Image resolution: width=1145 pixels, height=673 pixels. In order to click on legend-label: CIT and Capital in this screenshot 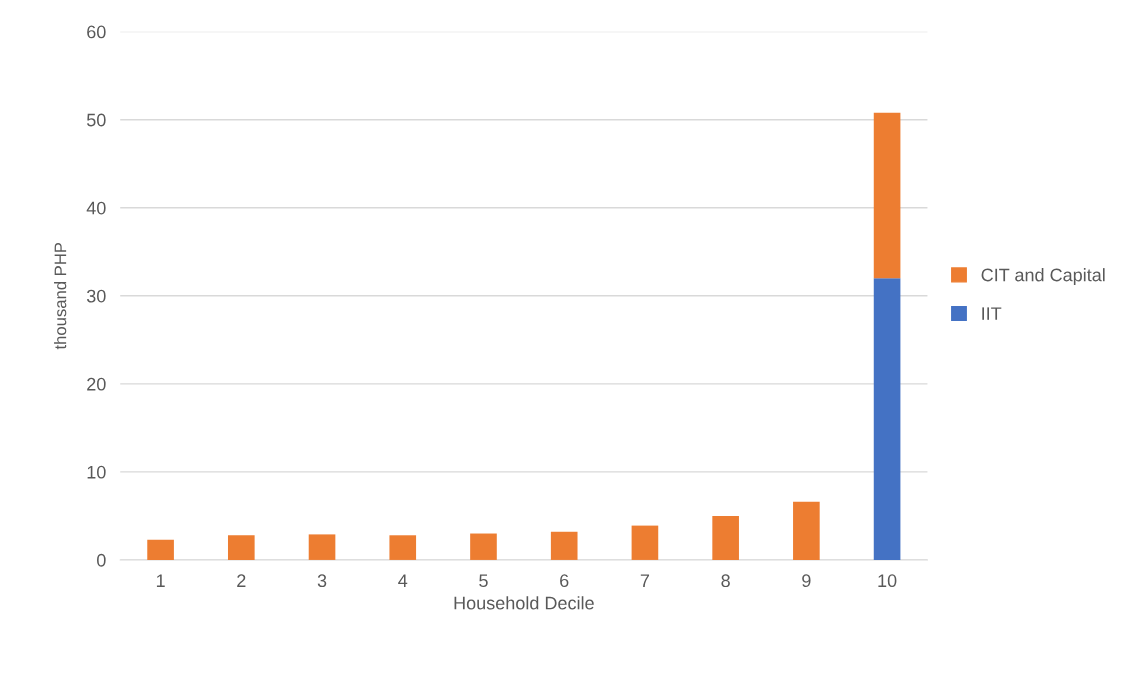, I will do `click(1043, 276)`.